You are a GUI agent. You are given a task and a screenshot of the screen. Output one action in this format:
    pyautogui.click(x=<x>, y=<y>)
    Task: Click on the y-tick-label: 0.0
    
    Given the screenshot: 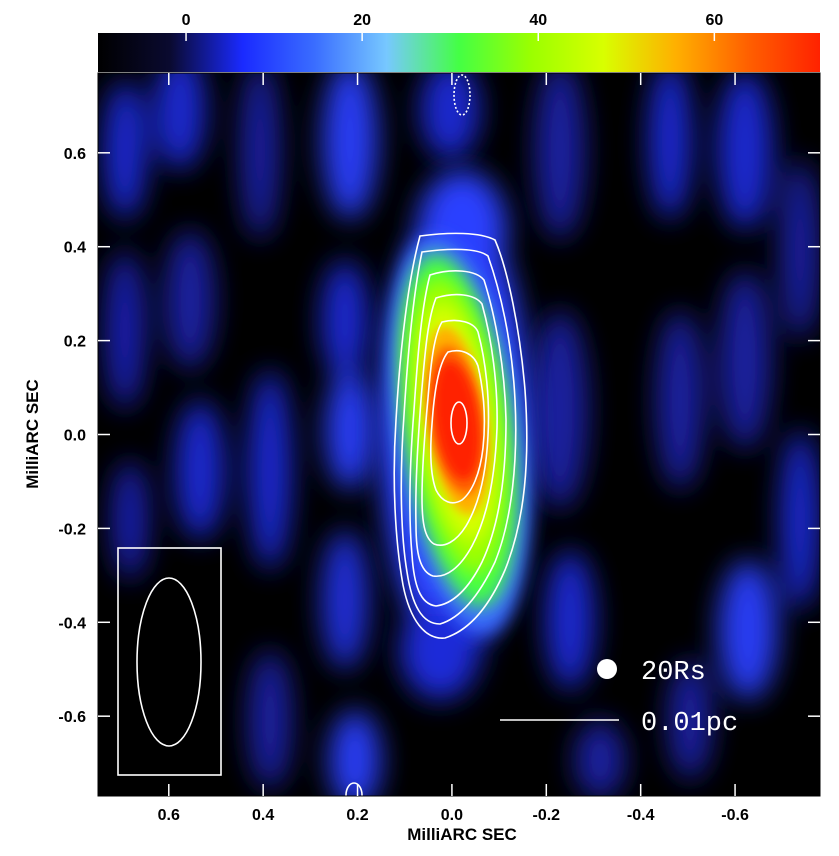 What is the action you would take?
    pyautogui.click(x=75, y=436)
    